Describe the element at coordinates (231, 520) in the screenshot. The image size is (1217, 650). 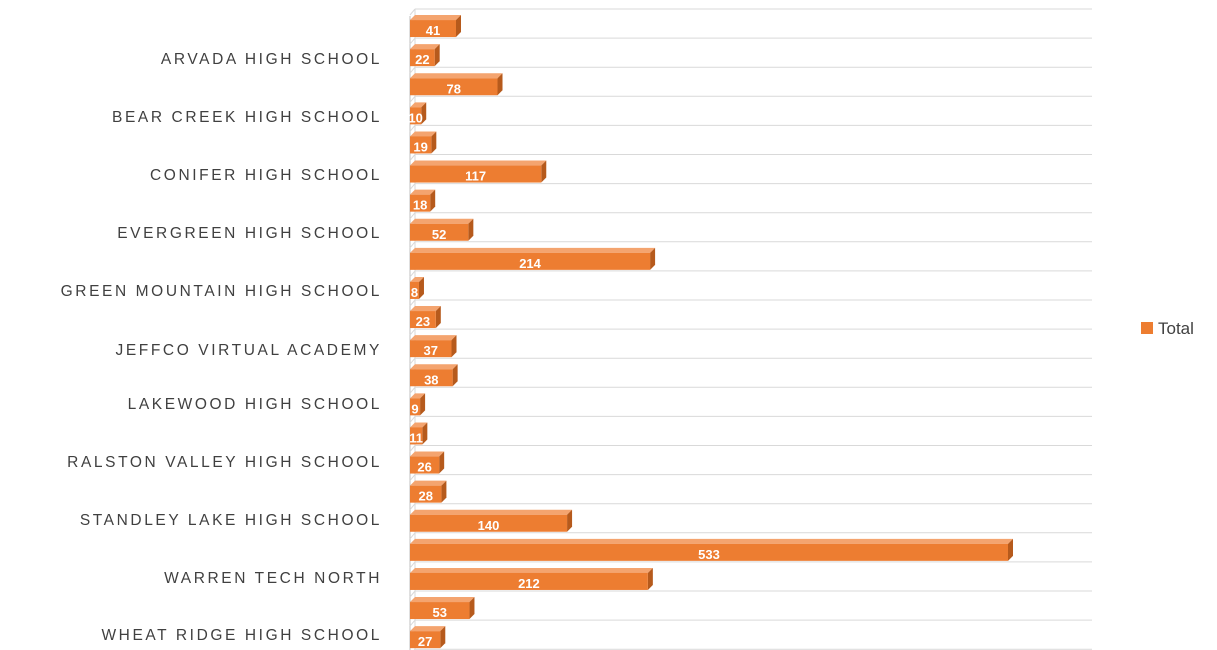
I see `category-label: STANDLEY LAKE HIGH SCHOOL` at that location.